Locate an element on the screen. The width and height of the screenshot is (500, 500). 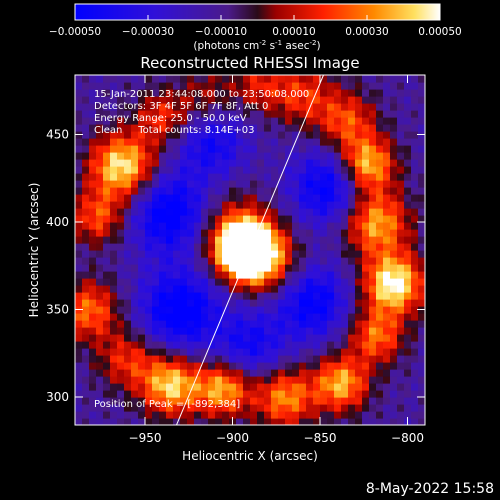
colorbar-tick-label: −0.00030 is located at coordinates (148, 32).